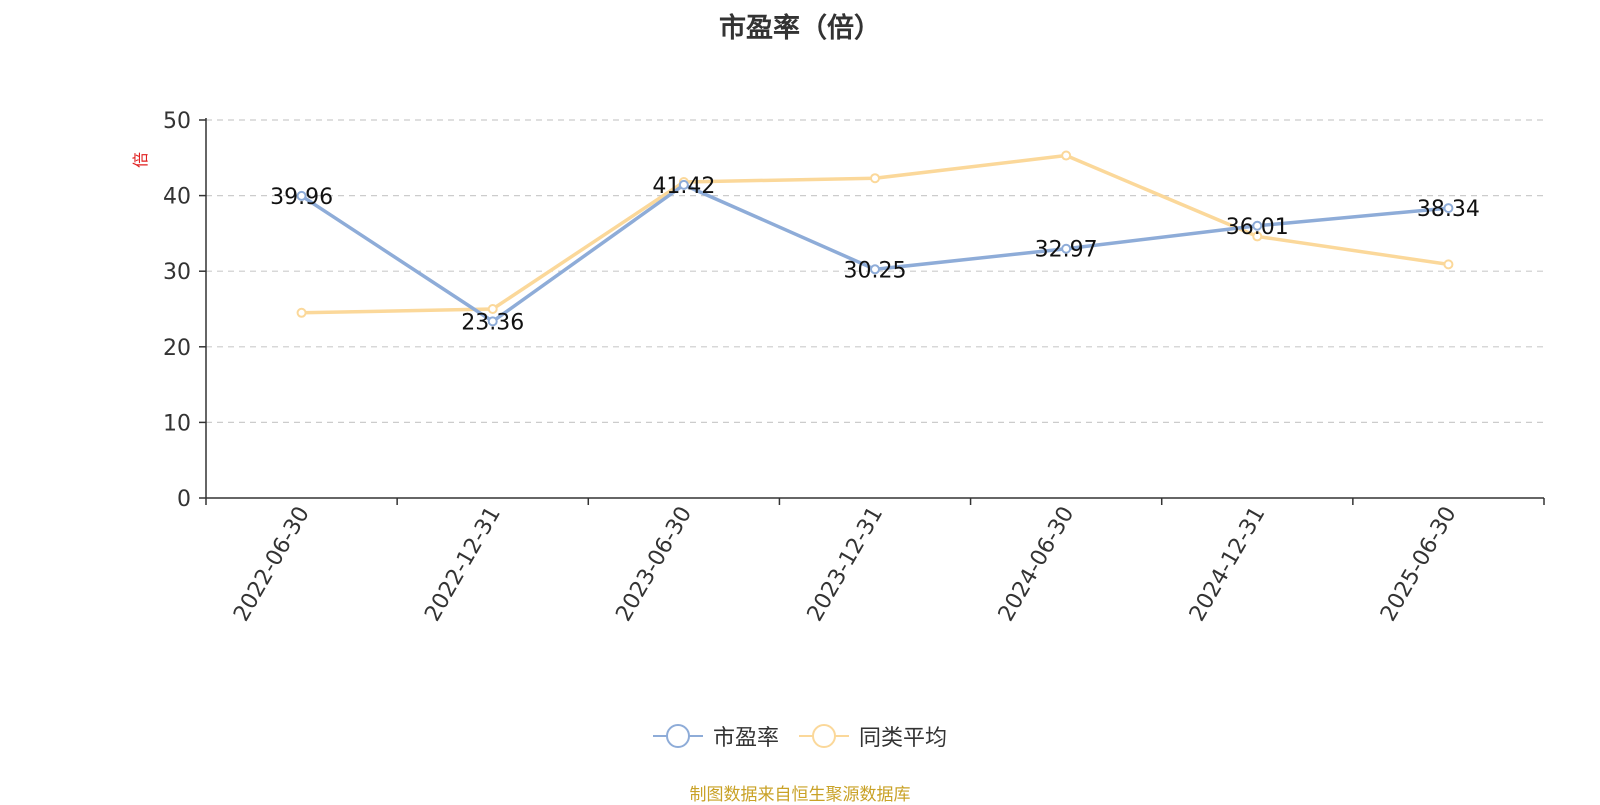 Image resolution: width=1600 pixels, height=805 pixels. I want to click on chart-title: 市盈率（倍）, so click(800, 28).